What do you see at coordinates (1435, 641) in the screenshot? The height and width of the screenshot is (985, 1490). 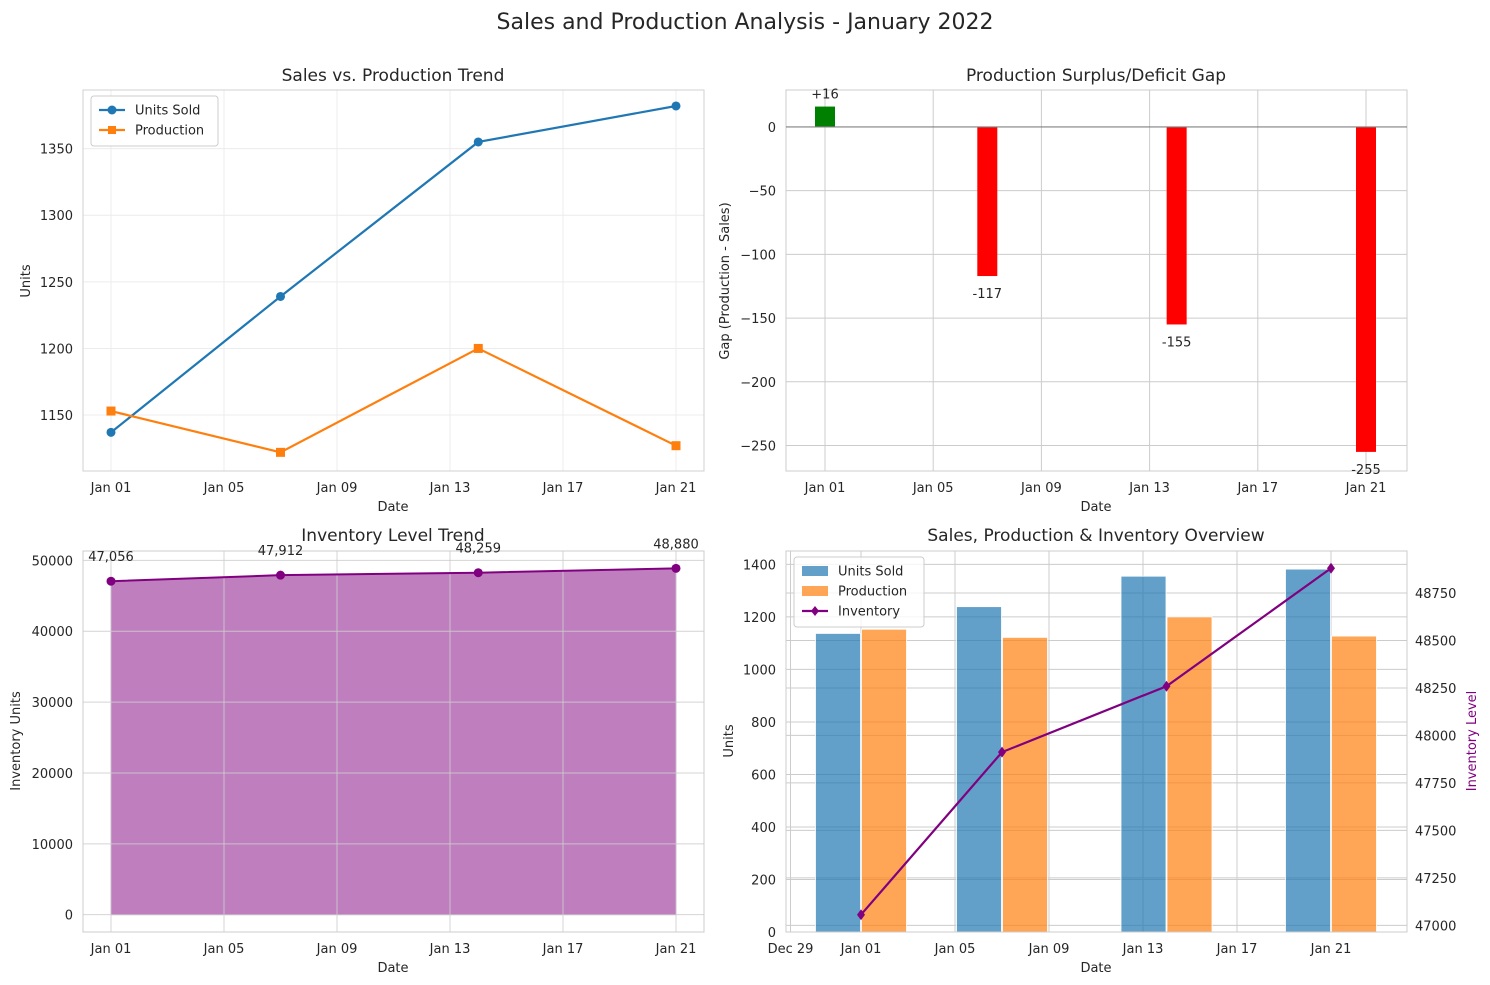 I see `overview-y2tick-label: 48500` at bounding box center [1435, 641].